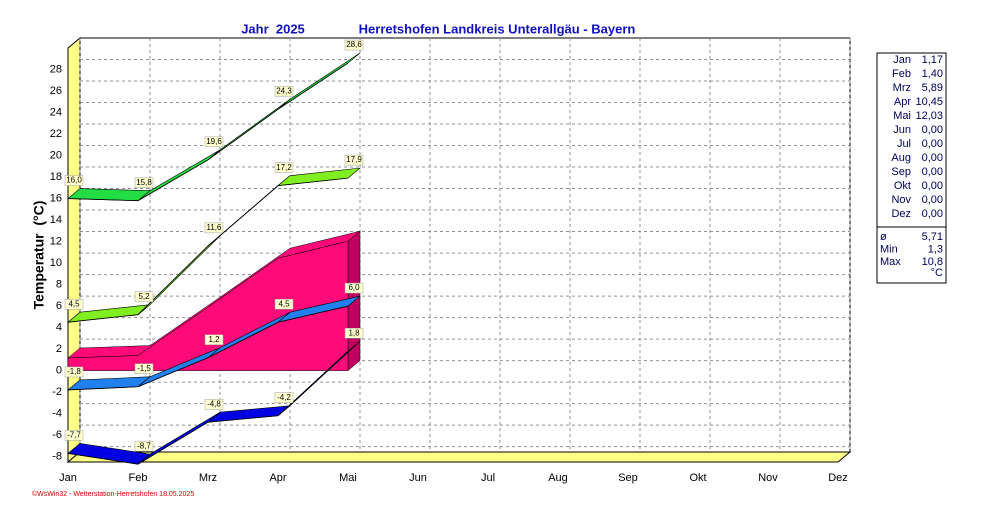  I want to click on summary-month: Mai, so click(902, 116).